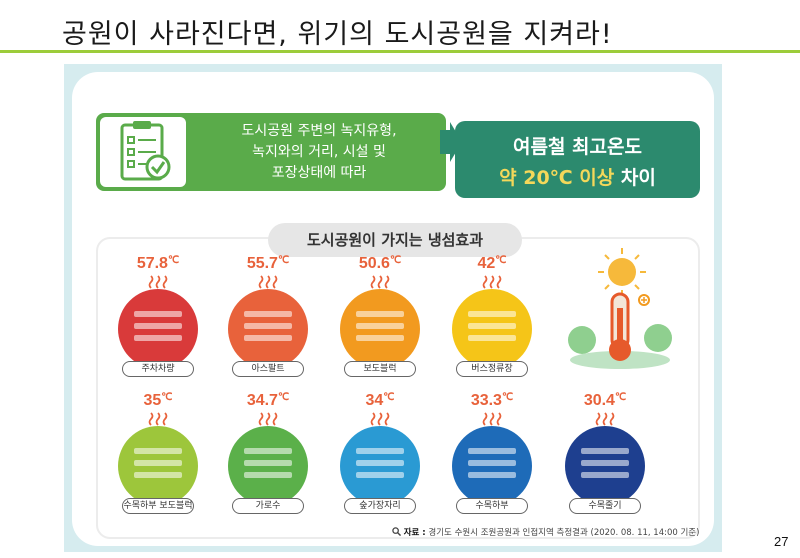 The image size is (800, 558). I want to click on page-number: 27, so click(781, 541).